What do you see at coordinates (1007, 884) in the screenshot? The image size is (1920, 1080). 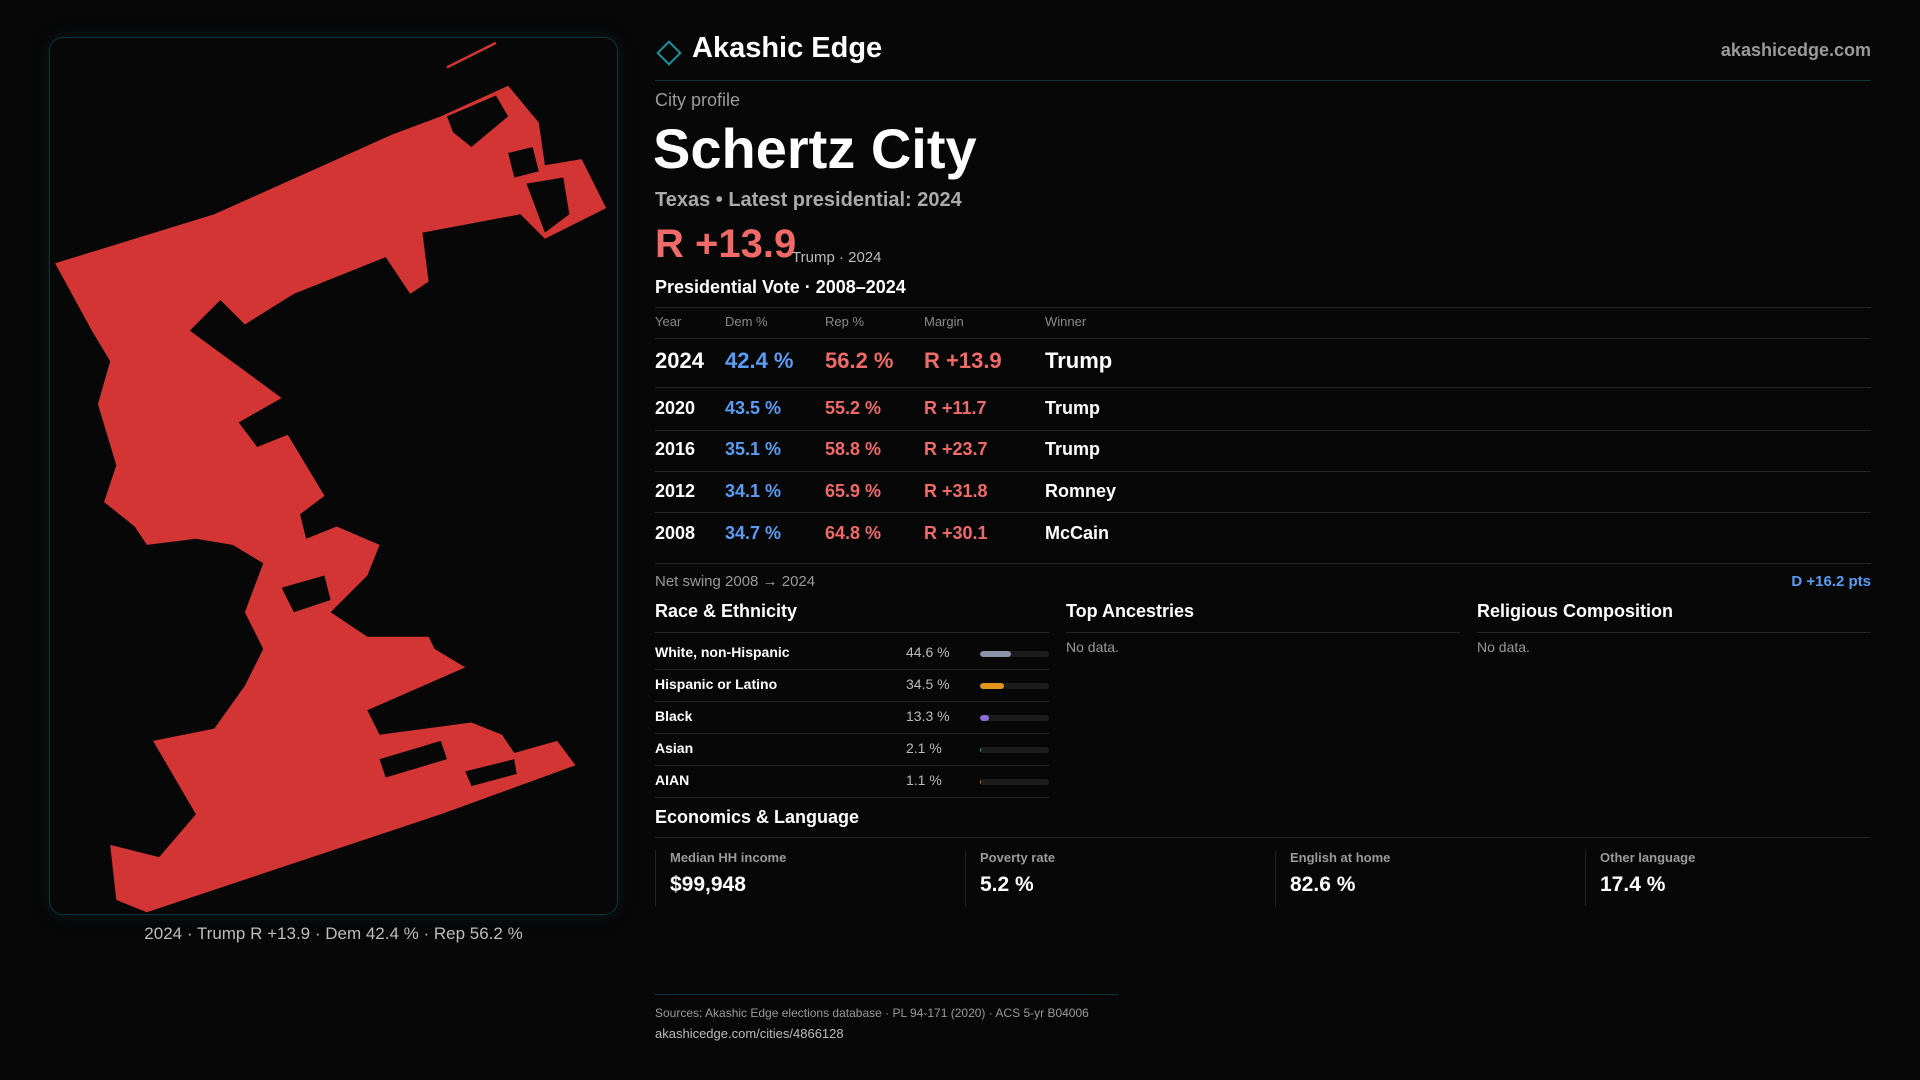 I see `econ-value: 5.2 %` at bounding box center [1007, 884].